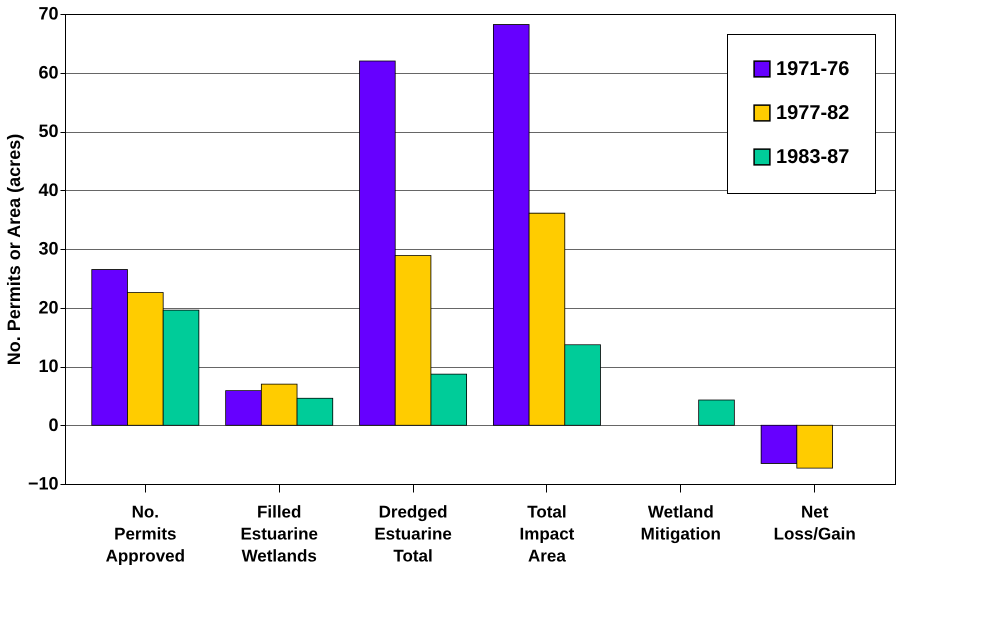 This screenshot has width=988, height=641. What do you see at coordinates (48, 366) in the screenshot?
I see `y-tick-label: 10` at bounding box center [48, 366].